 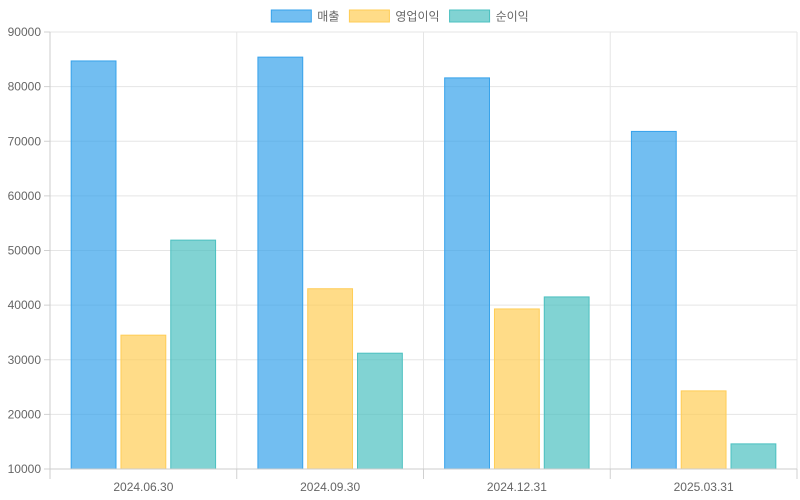 I want to click on legend-item-0: 매출, so click(x=304, y=16).